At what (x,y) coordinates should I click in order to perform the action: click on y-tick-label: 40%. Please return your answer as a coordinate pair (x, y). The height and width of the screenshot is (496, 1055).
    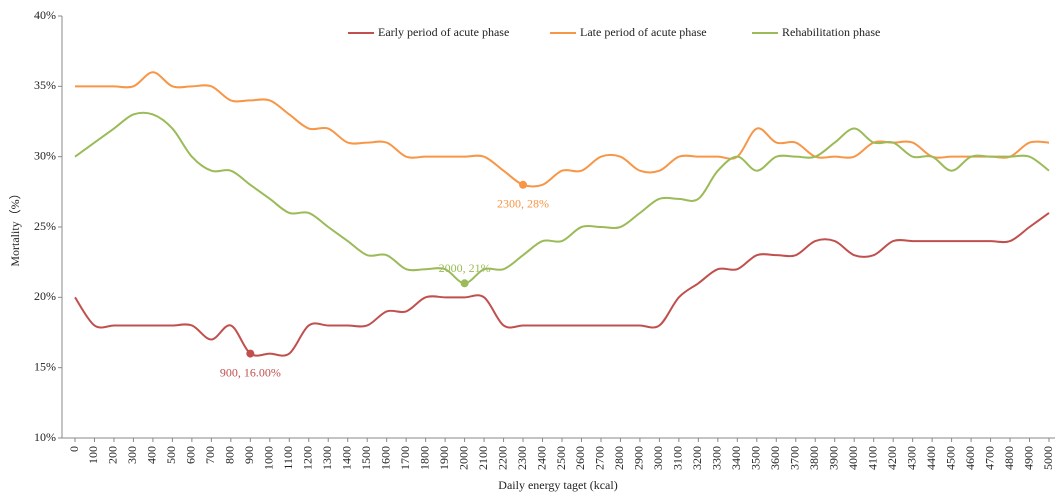
    Looking at the image, I should click on (45, 15).